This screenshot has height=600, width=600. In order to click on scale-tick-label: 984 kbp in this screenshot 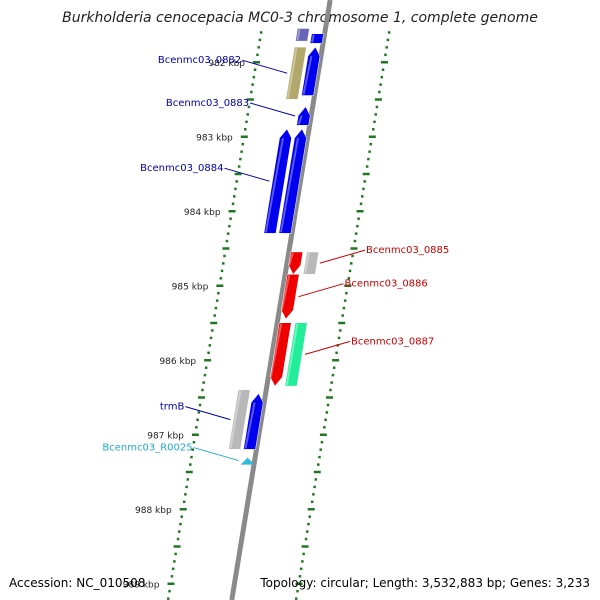, I will do `click(202, 213)`.